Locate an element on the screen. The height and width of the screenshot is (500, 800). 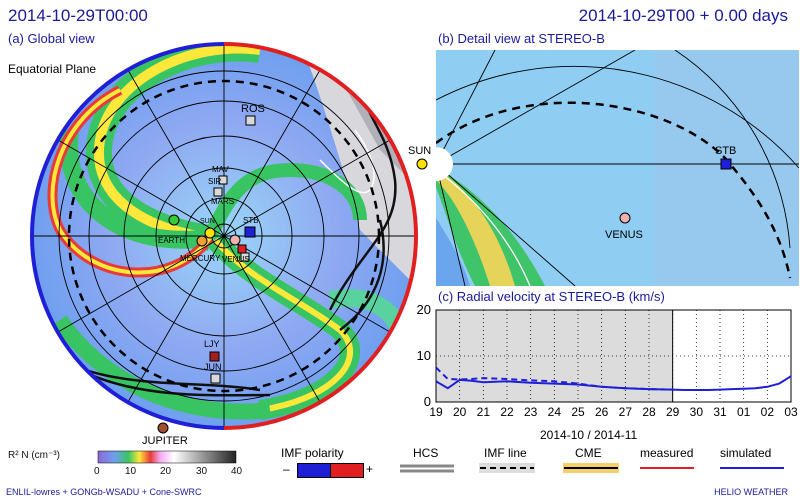
probe-marker is located at coordinates (245, 257).